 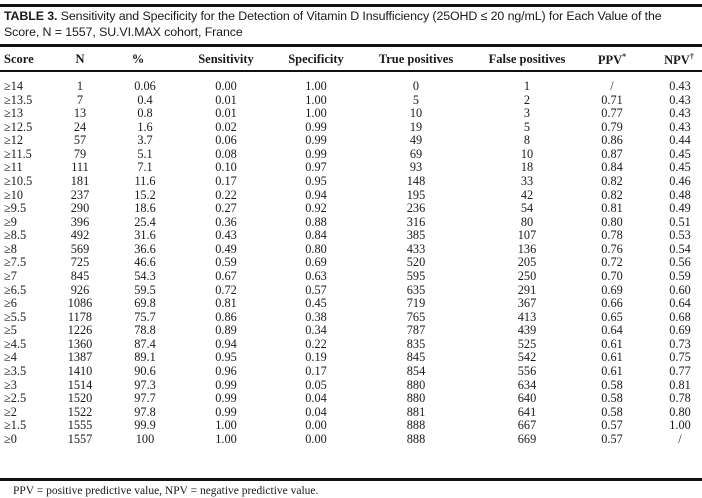 I want to click on cell-true-positives: 835, so click(x=416, y=343).